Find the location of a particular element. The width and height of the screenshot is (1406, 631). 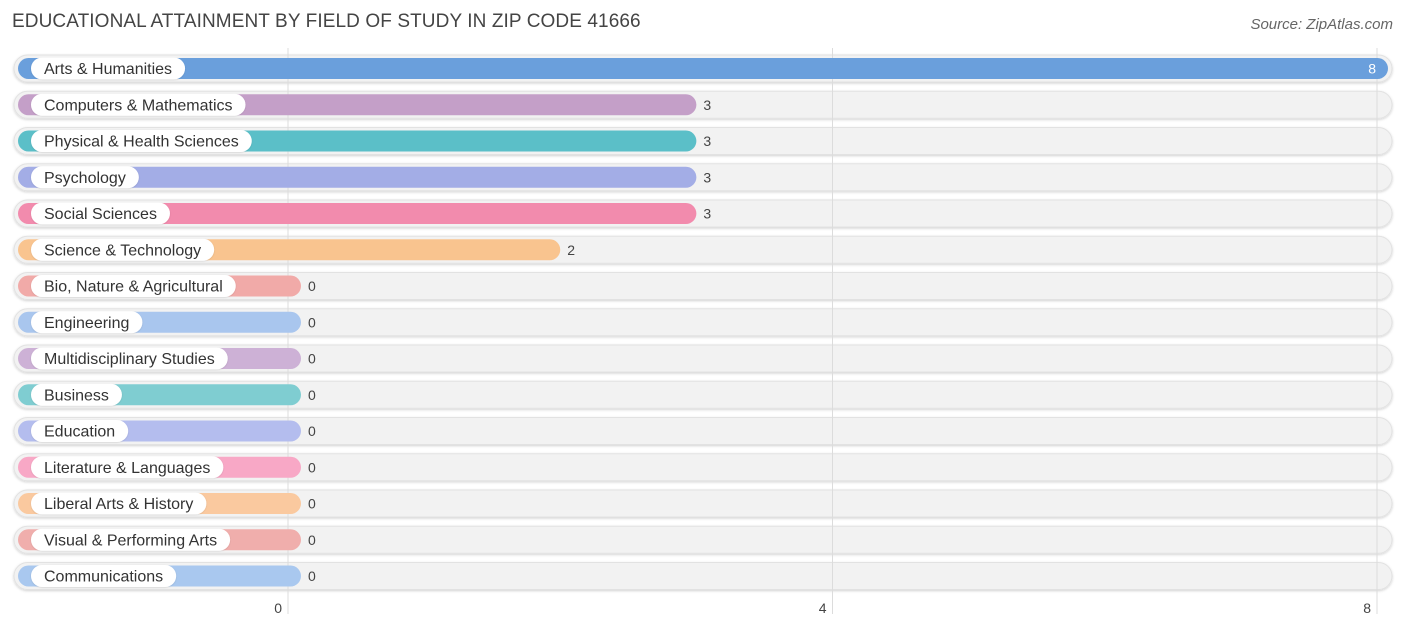

category-label: Literature & Languages is located at coordinates (127, 468).